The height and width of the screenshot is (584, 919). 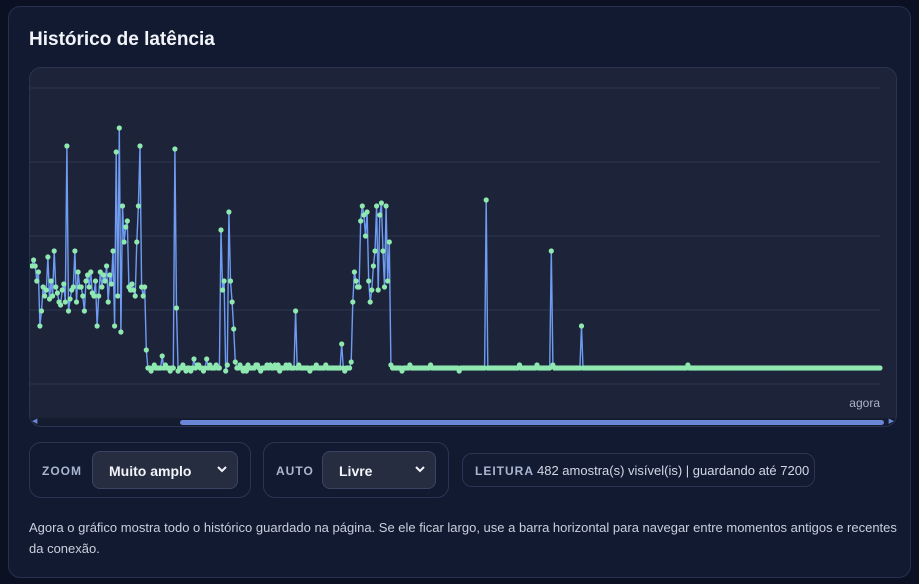 I want to click on reading-label: LEITURA, so click(x=504, y=471).